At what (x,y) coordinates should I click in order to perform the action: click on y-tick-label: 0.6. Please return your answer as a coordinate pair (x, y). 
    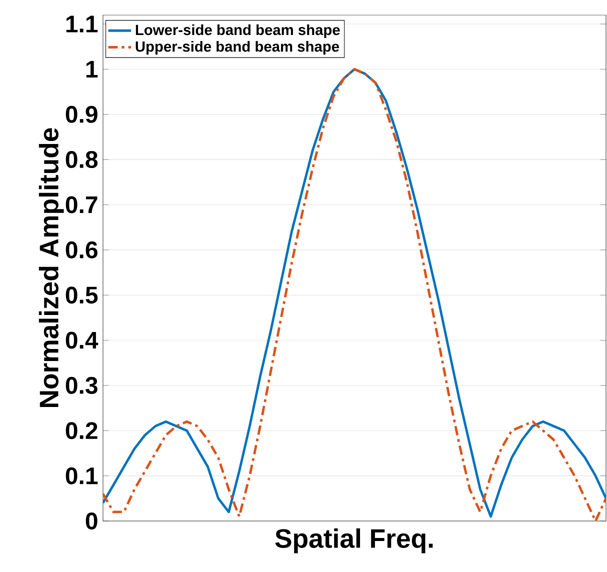
    Looking at the image, I should click on (82, 249).